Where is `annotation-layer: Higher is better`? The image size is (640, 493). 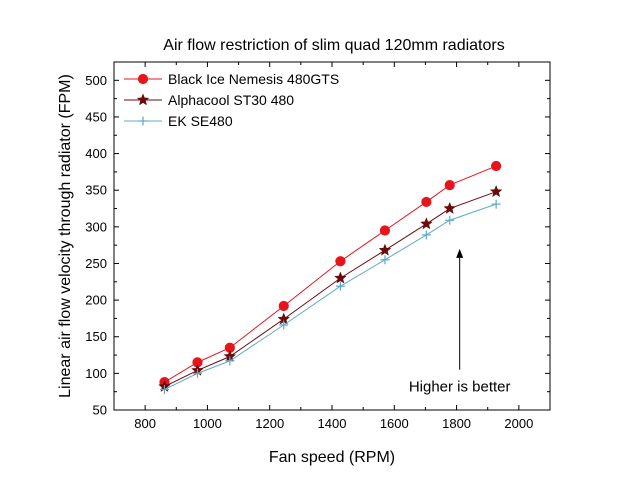 annotation-layer: Higher is better is located at coordinates (460, 322).